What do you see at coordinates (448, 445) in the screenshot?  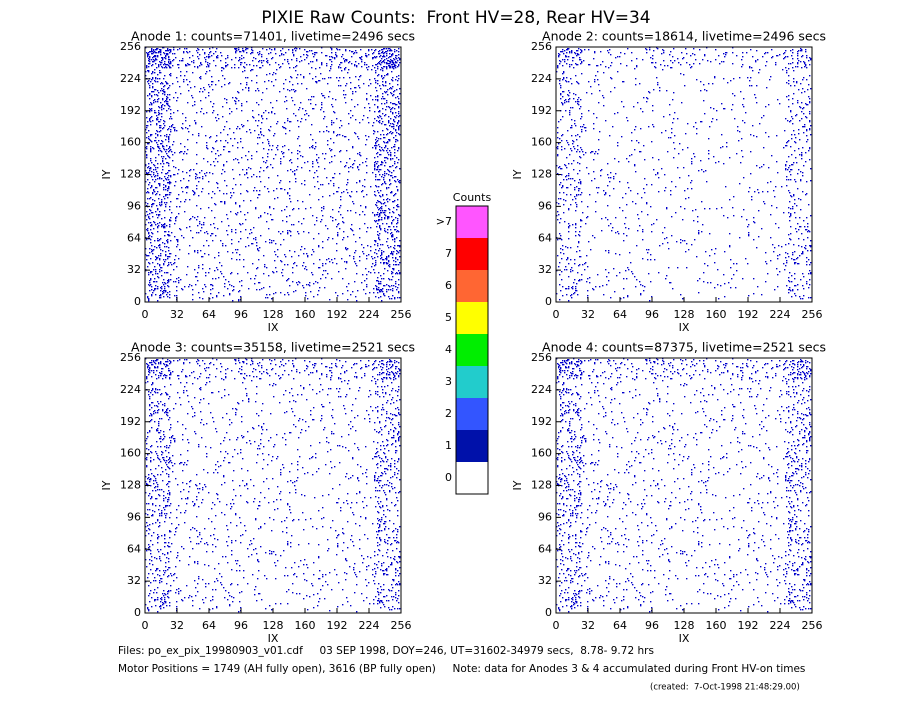 I see `colorbar-label: 1` at bounding box center [448, 445].